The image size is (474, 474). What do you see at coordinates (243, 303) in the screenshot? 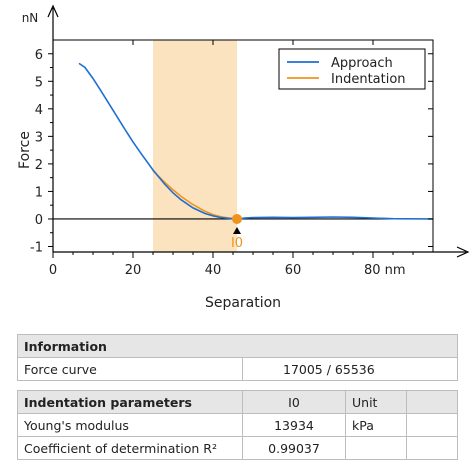
I see `x-axis-label: Separation` at bounding box center [243, 303].